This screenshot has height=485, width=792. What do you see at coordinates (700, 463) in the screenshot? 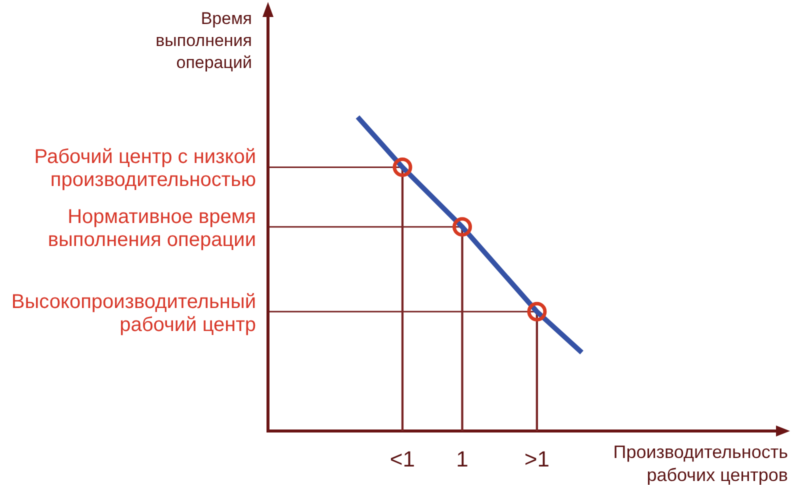
I see `x-axis-title: Производительность рабочих центров` at bounding box center [700, 463].